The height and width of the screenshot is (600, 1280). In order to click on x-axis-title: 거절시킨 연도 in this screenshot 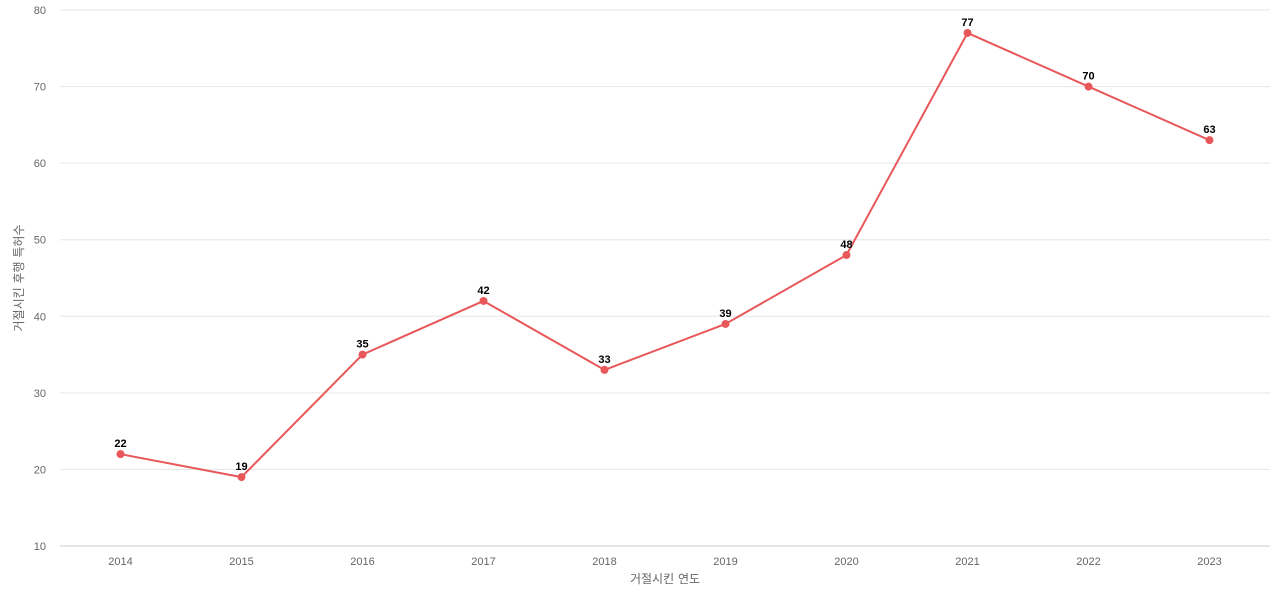, I will do `click(665, 579)`.